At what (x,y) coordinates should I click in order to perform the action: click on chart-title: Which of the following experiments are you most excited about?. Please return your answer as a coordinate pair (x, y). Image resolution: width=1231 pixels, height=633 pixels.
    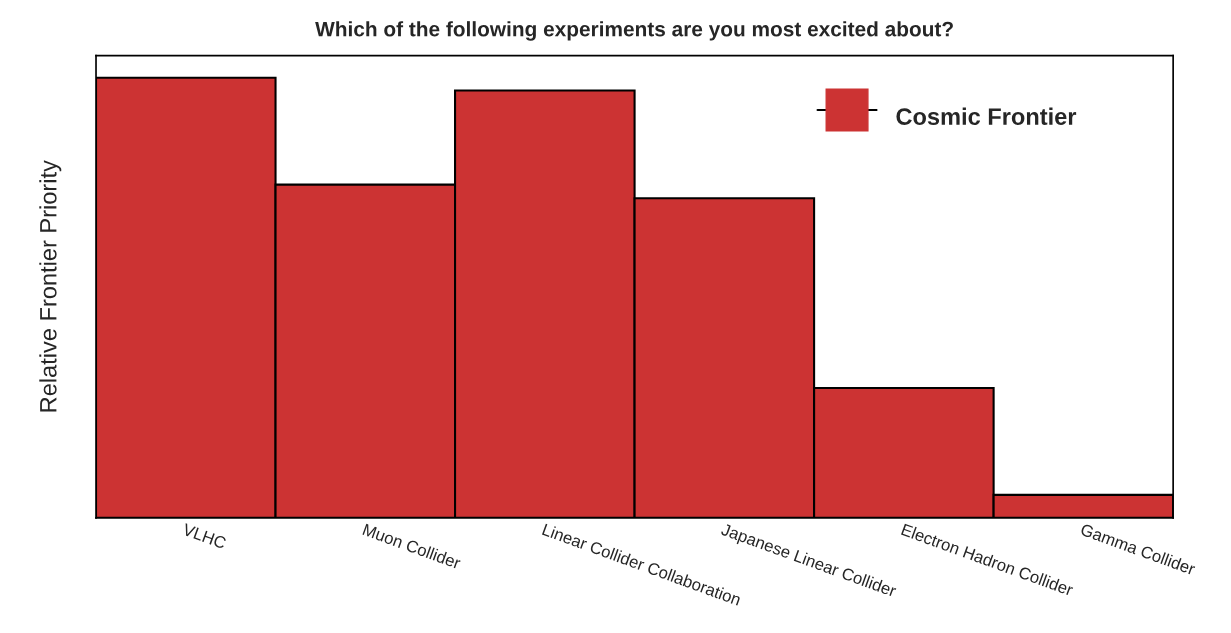
    Looking at the image, I should click on (634, 31).